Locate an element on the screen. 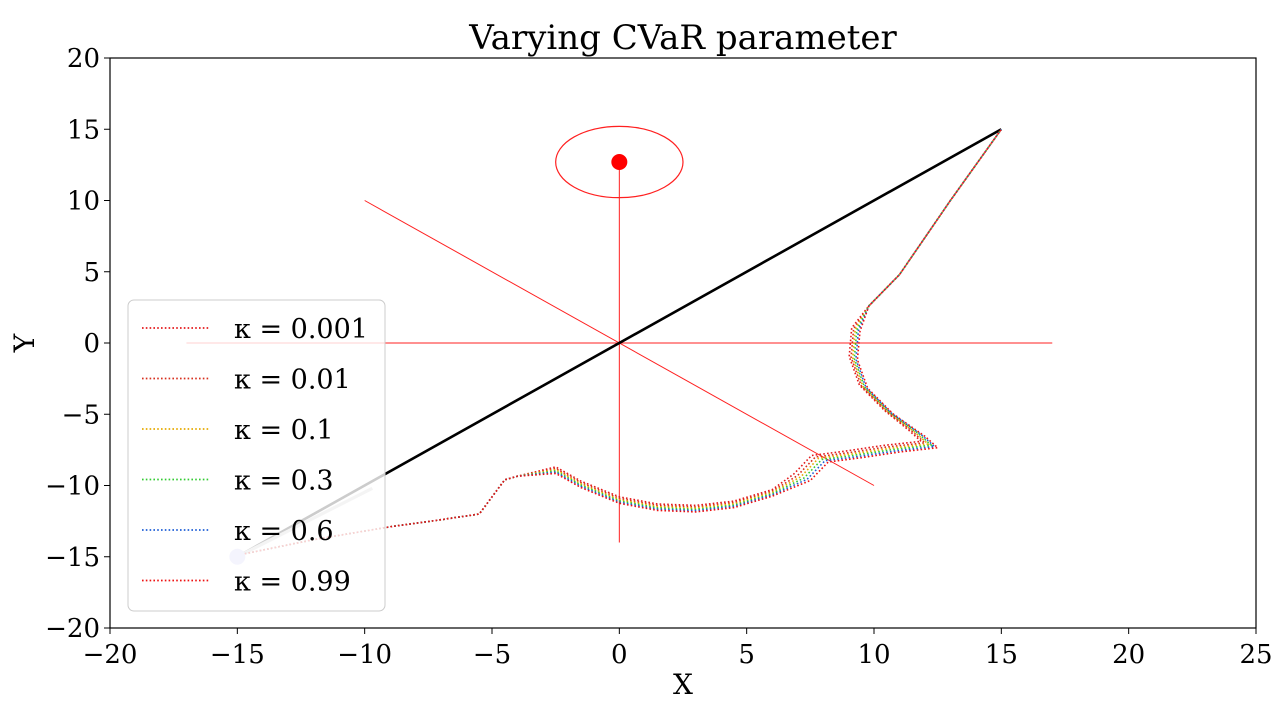  legend-box is located at coordinates (256, 455).